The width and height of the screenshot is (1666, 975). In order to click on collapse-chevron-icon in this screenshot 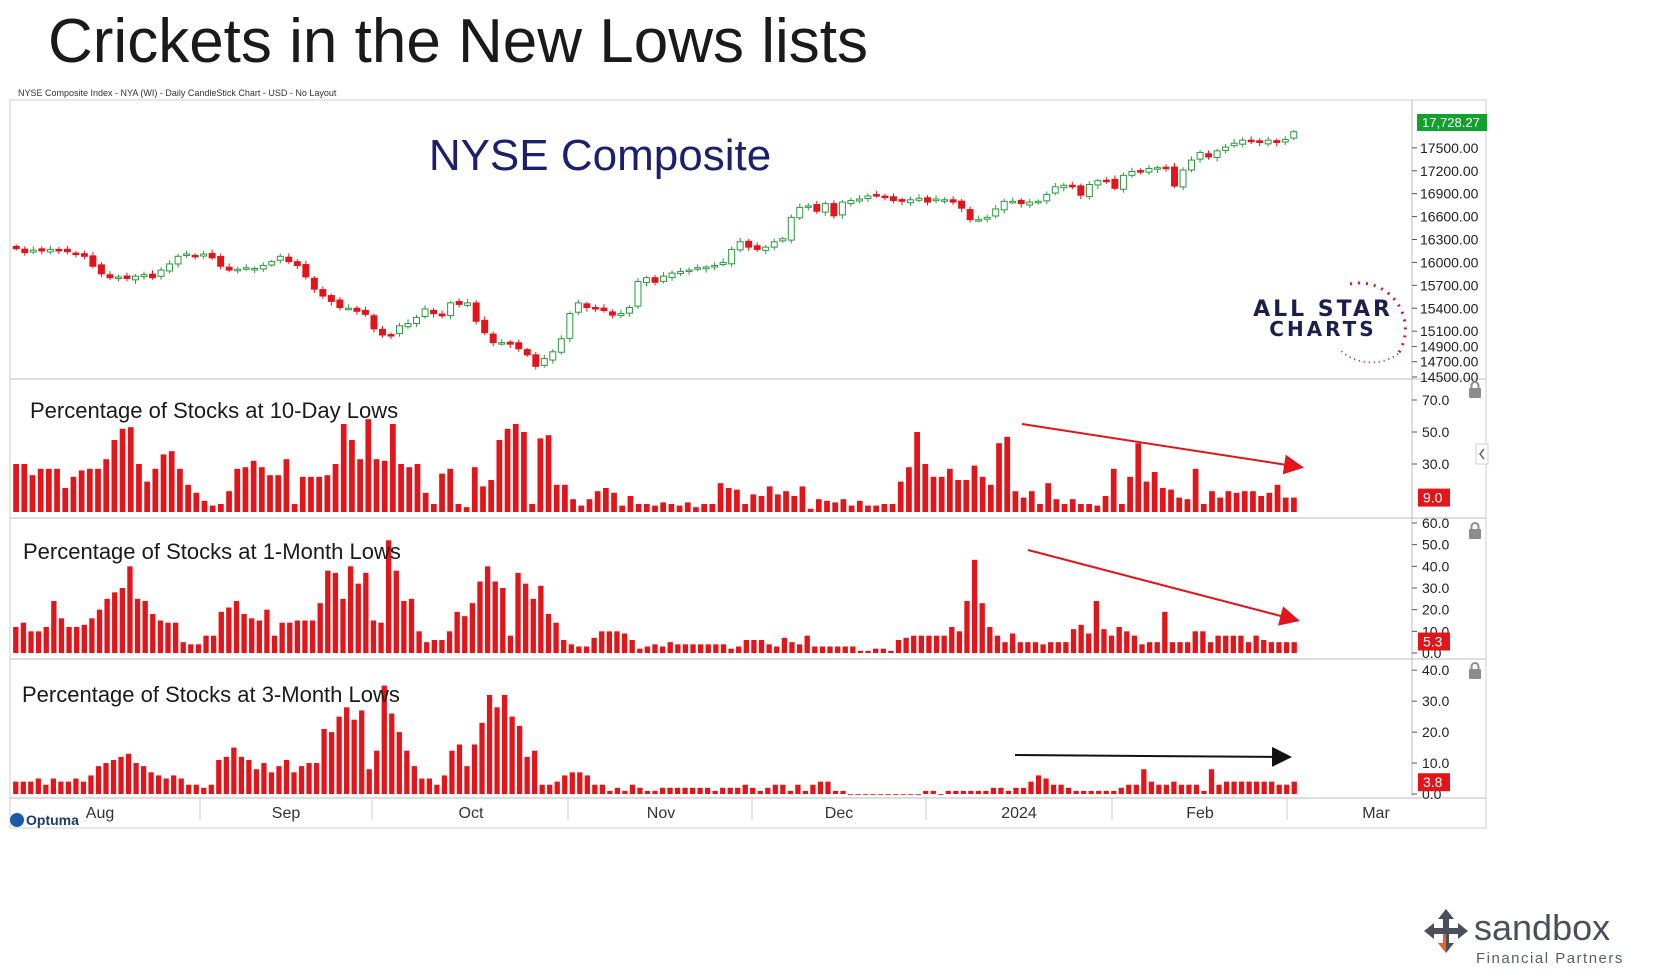, I will do `click(1482, 454)`.